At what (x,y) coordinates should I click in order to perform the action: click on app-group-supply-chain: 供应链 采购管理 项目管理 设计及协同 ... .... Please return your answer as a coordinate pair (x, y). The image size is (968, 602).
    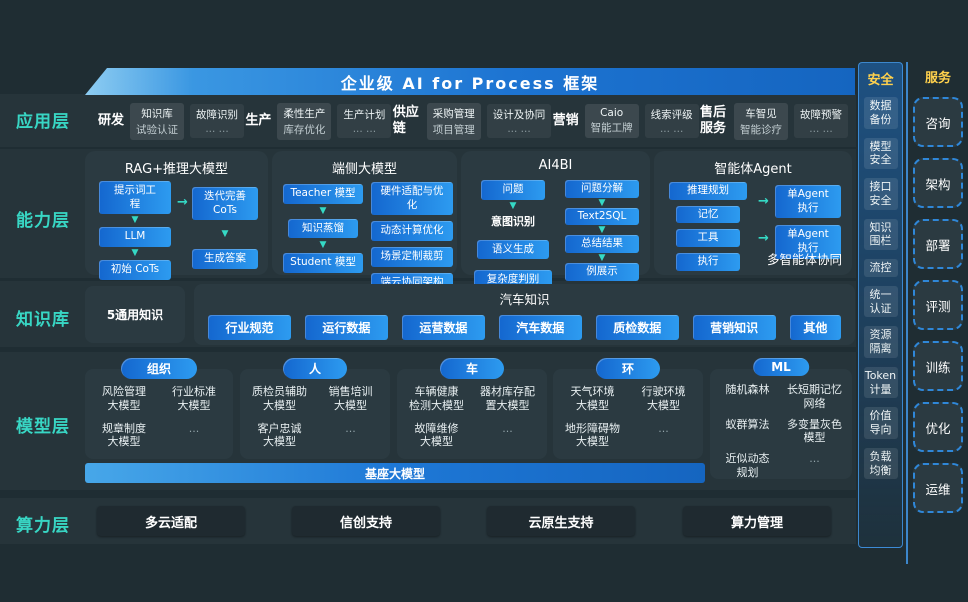
    Looking at the image, I should click on (472, 121).